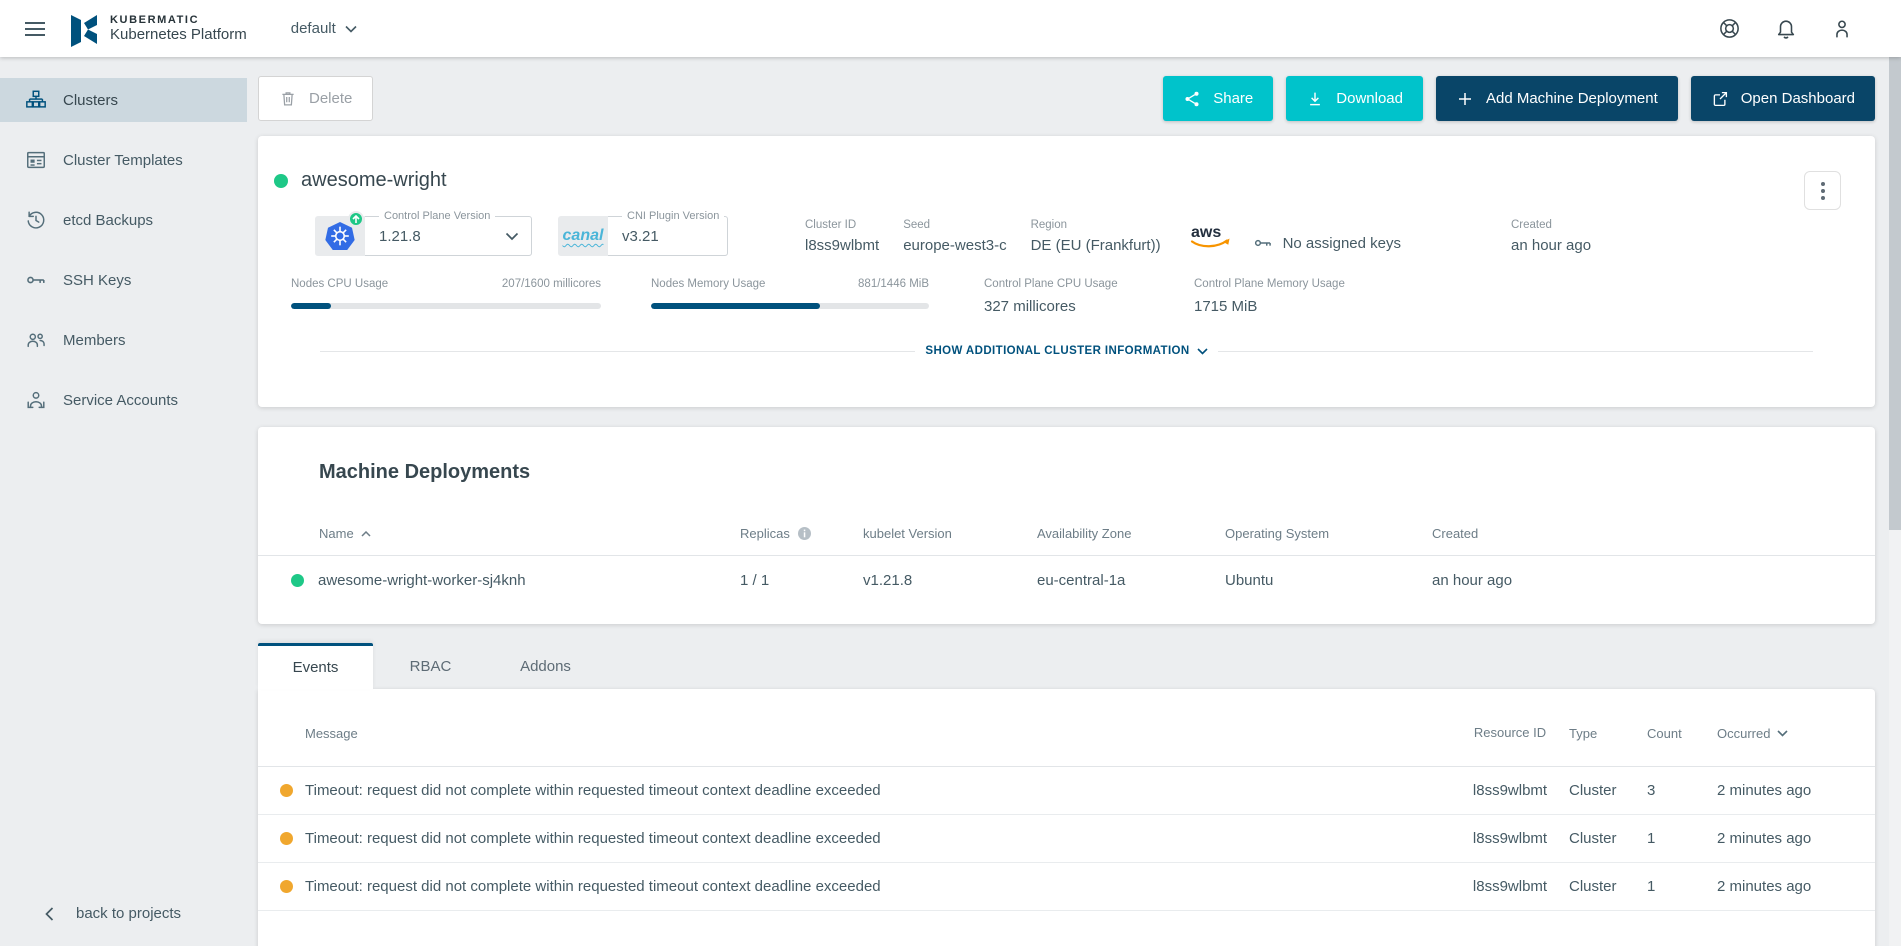 This screenshot has height=946, width=1901. Describe the element at coordinates (1277, 533) in the screenshot. I see `column-header-operating-system: Operating System` at that location.